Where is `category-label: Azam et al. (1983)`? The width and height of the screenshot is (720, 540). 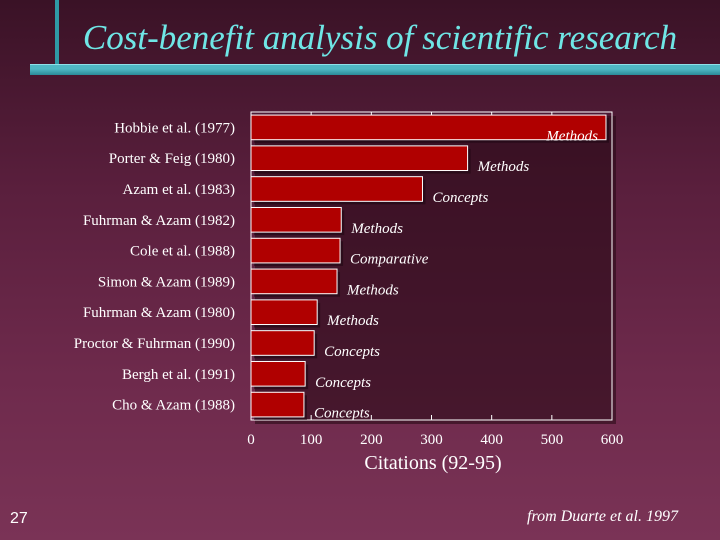 category-label: Azam et al. (1983) is located at coordinates (179, 190).